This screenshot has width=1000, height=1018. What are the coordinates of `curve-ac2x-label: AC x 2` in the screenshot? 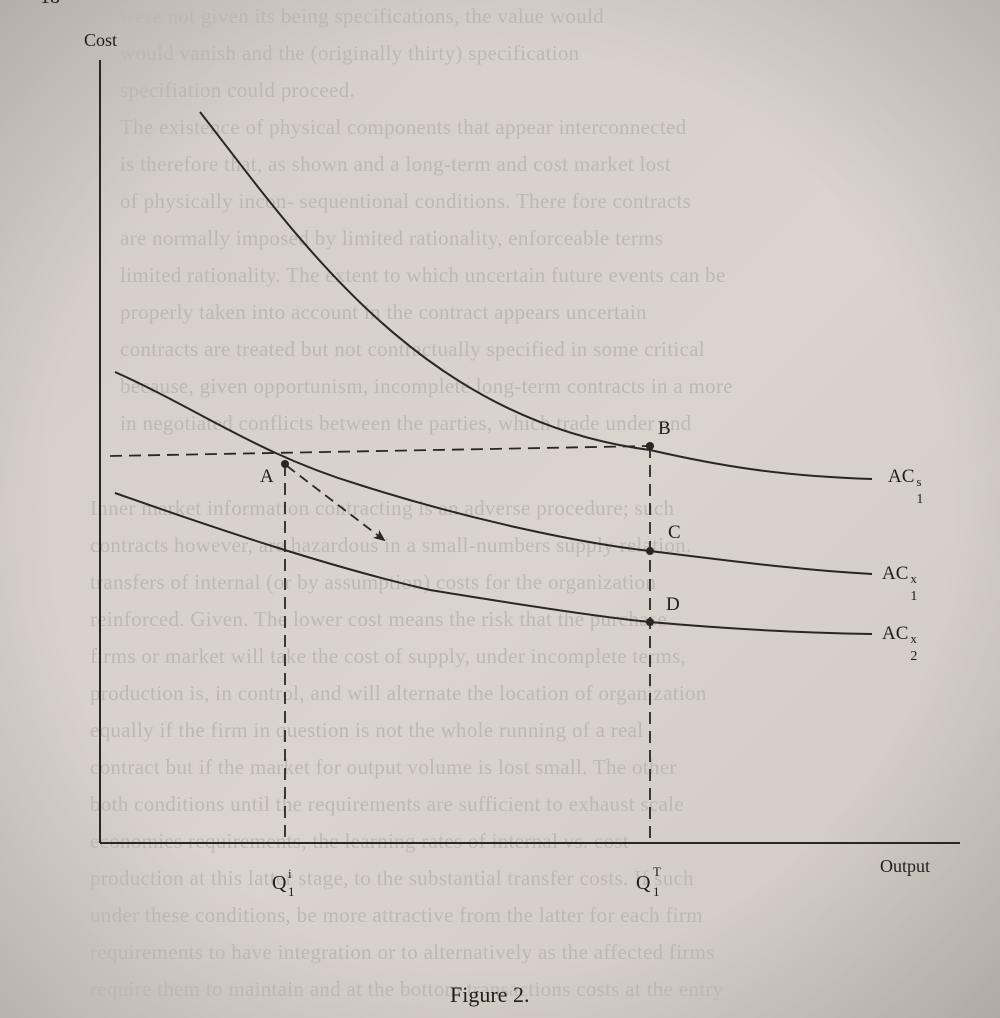 It's located at (902, 643).